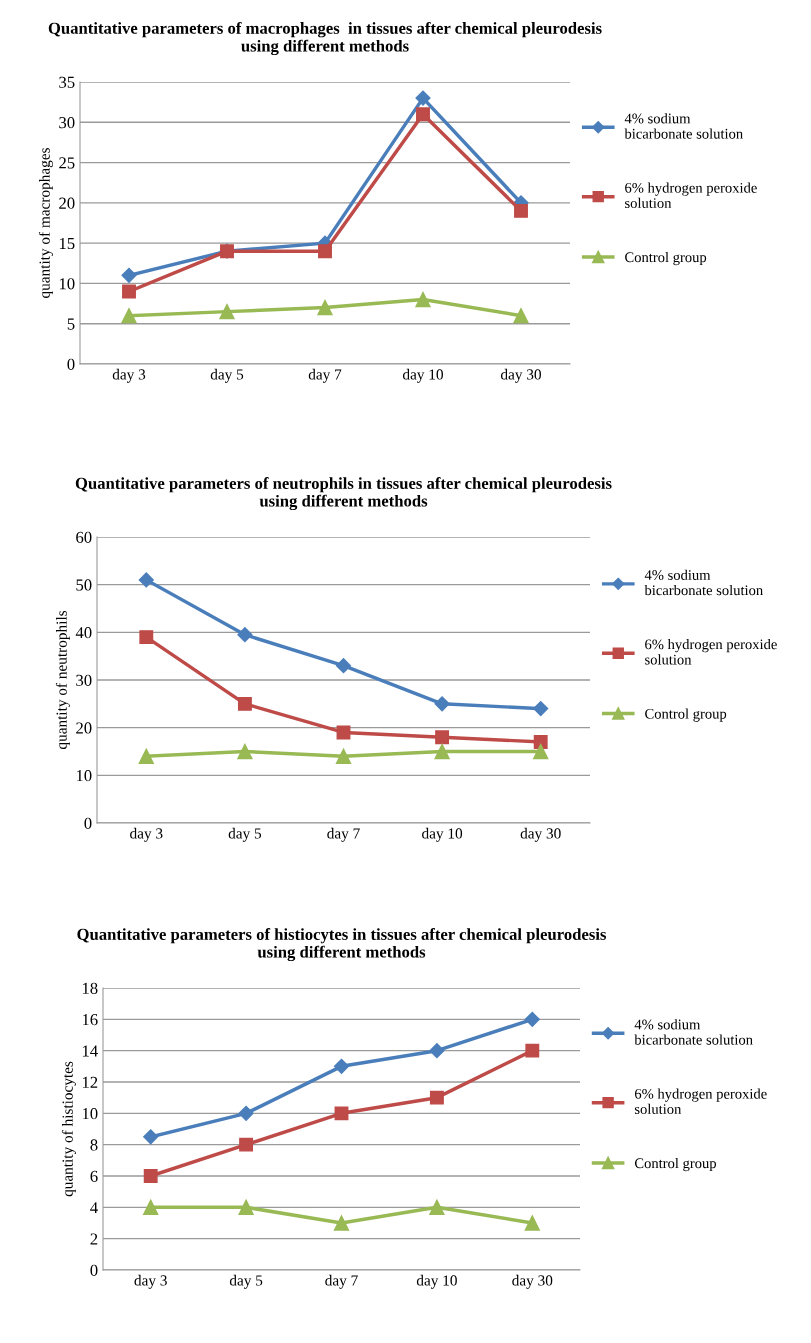  What do you see at coordinates (90, 1051) in the screenshot?
I see `y-tick-label: 14` at bounding box center [90, 1051].